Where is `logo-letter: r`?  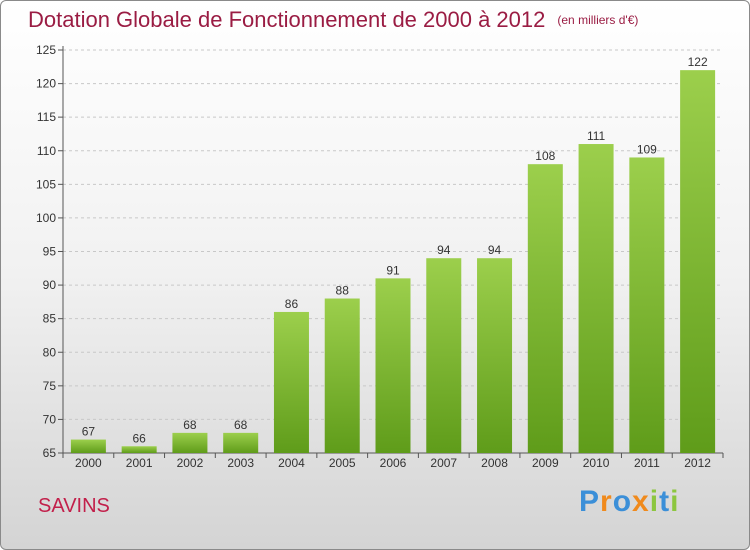
logo-letter: r is located at coordinates (606, 501).